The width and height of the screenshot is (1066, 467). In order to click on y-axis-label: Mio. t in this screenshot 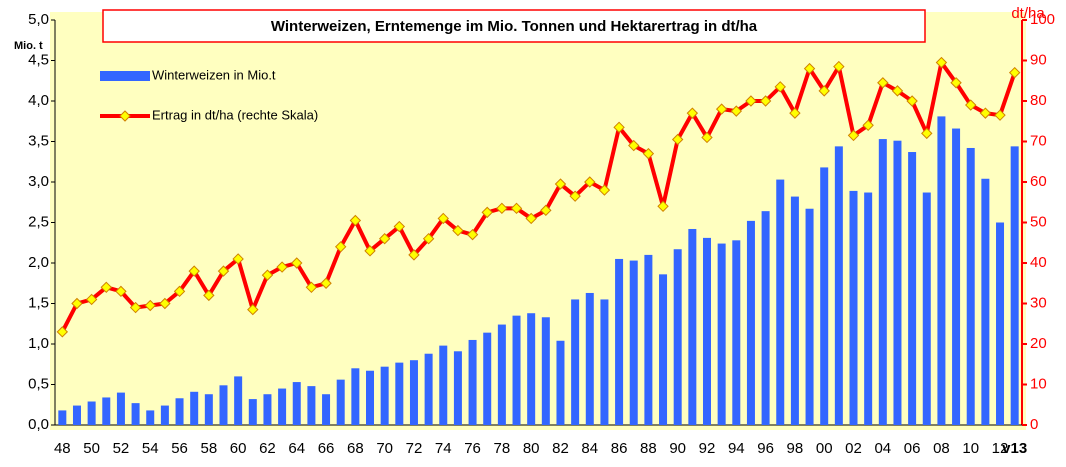, I will do `click(28, 46)`.